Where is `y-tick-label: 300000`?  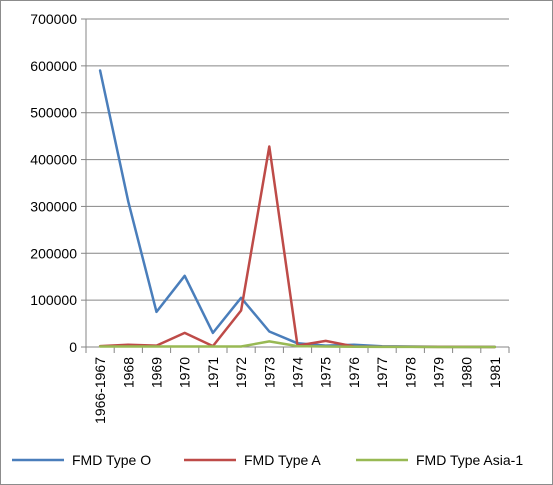
y-tick-label: 300000 is located at coordinates (53, 206).